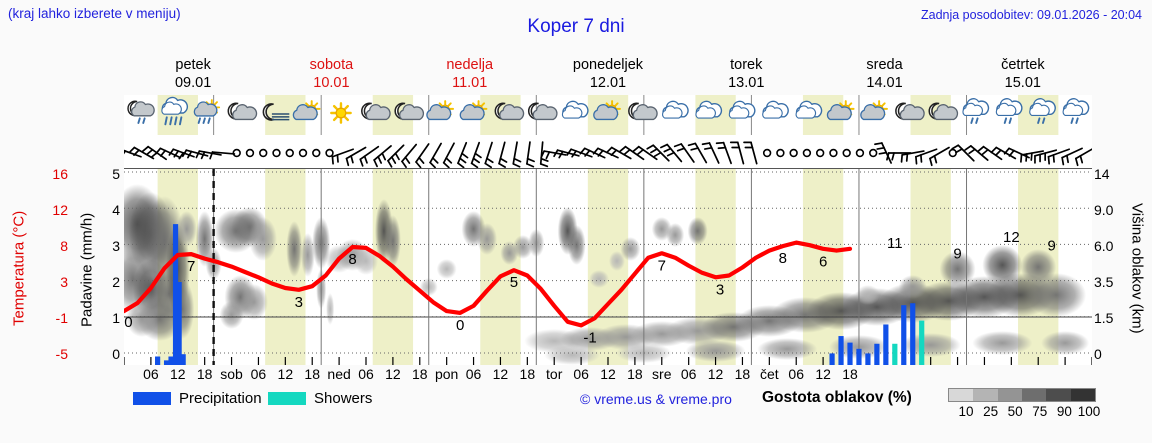 This screenshot has width=1152, height=443. What do you see at coordinates (60, 210) in the screenshot?
I see `temperature-tick-1: 12` at bounding box center [60, 210].